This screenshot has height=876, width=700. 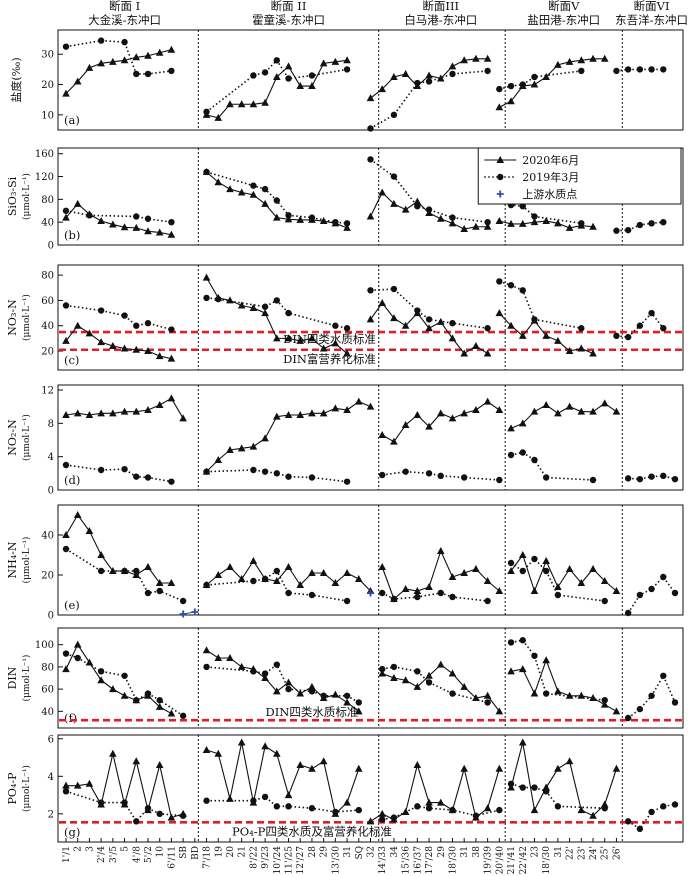 What do you see at coordinates (594, 853) in the screenshot?
I see `x-tick-label: 24'` at bounding box center [594, 853].